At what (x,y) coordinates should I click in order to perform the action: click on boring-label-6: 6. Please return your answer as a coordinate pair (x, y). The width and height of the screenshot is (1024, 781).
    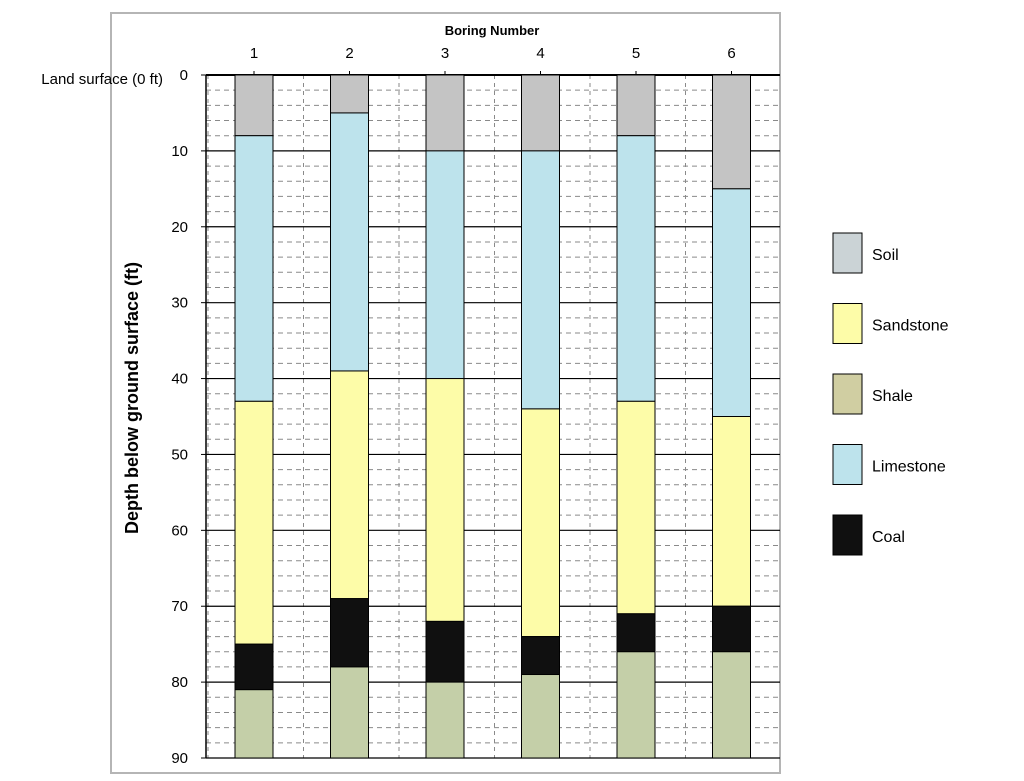
    Looking at the image, I should click on (731, 53).